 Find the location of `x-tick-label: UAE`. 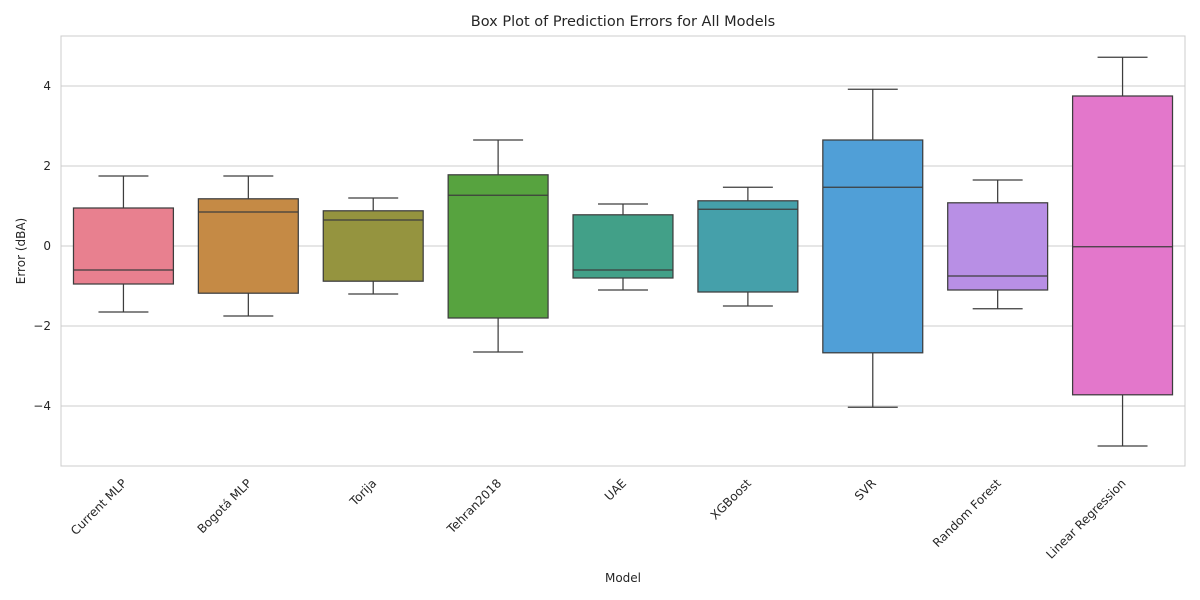

x-tick-label: UAE is located at coordinates (615, 489).